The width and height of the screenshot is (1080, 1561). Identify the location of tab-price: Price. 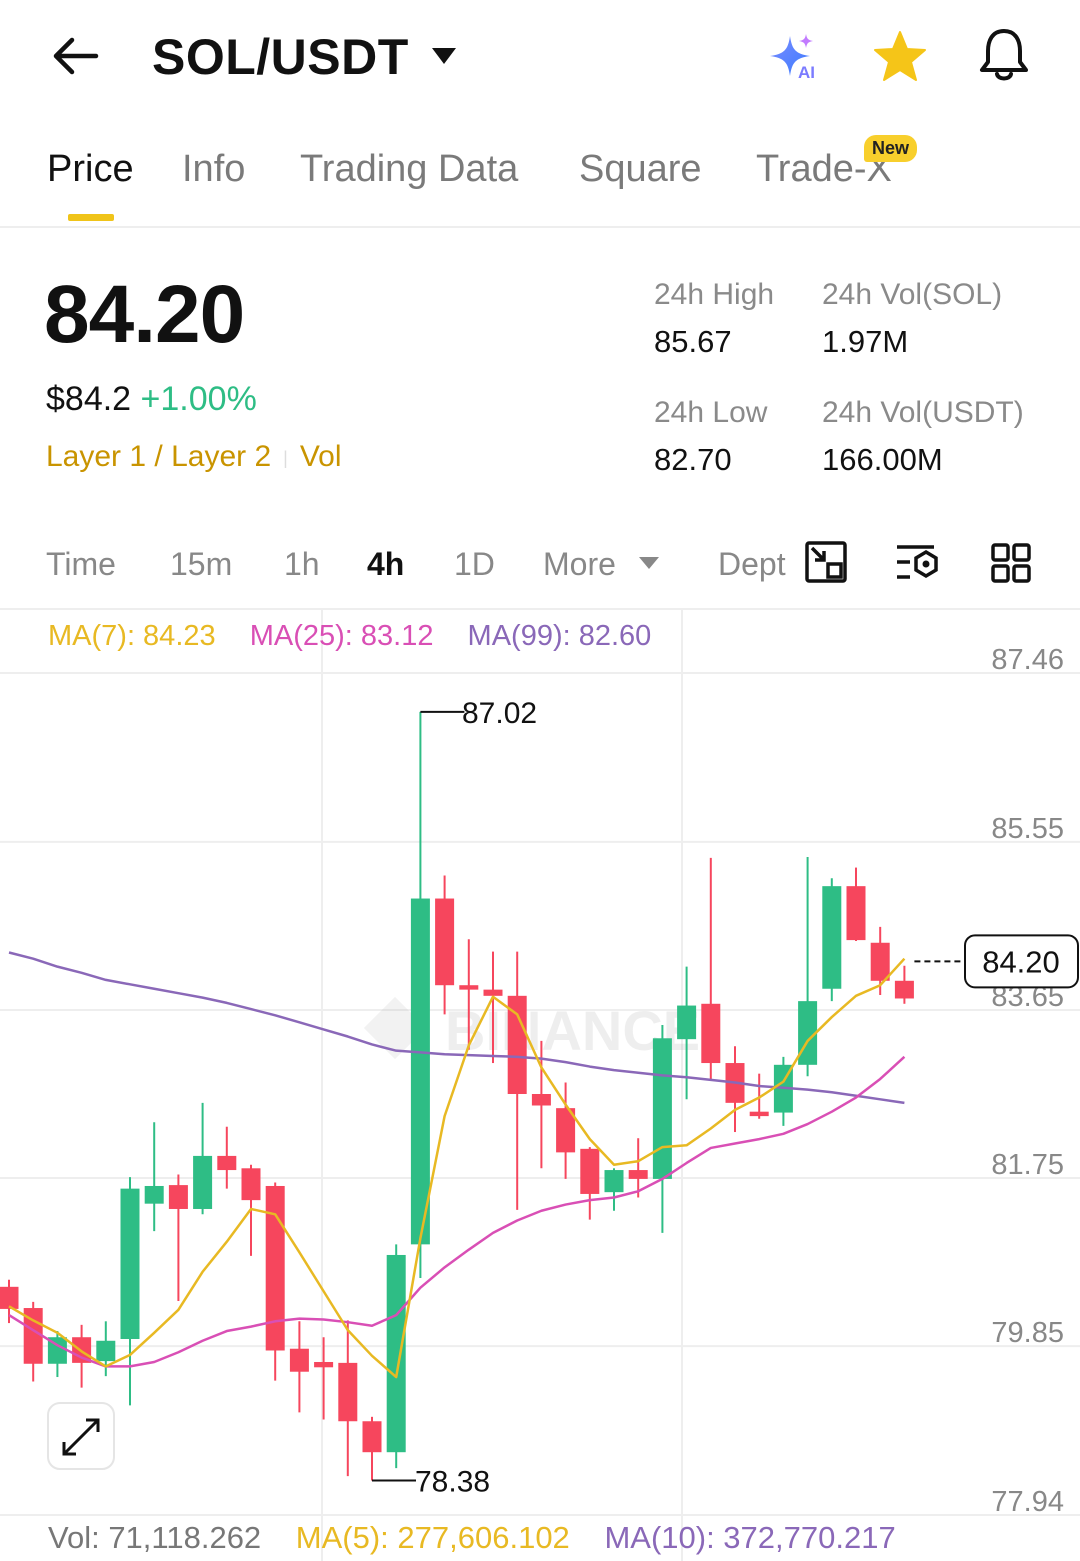
(90, 169).